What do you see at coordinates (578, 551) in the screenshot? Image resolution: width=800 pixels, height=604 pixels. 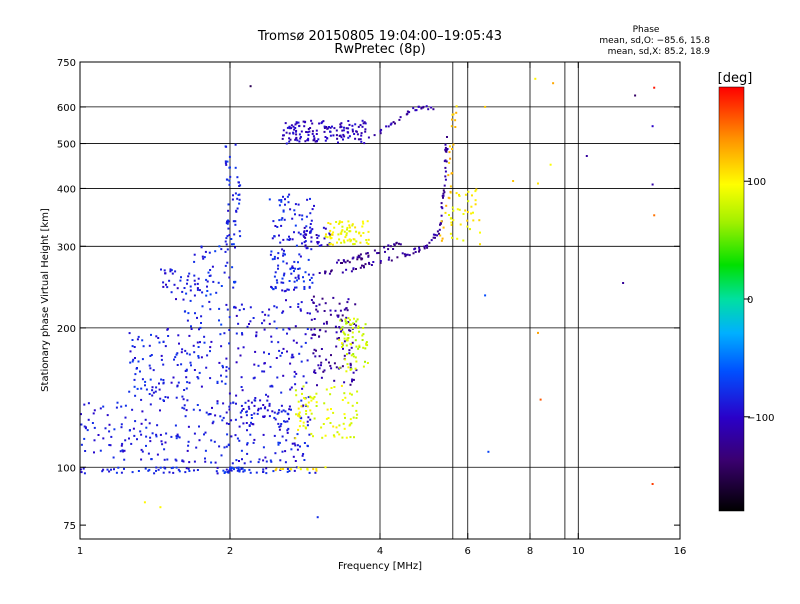 I see `x-tick-label: 10` at bounding box center [578, 551].